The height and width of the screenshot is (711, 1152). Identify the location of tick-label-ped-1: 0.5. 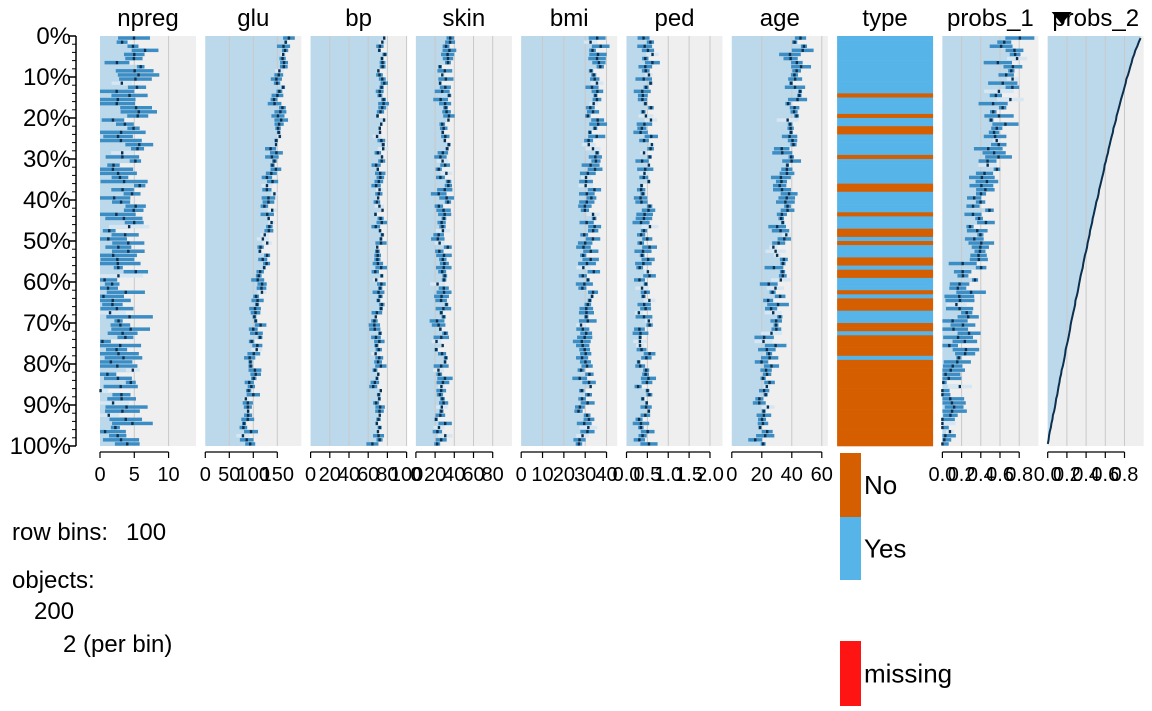
(647, 475).